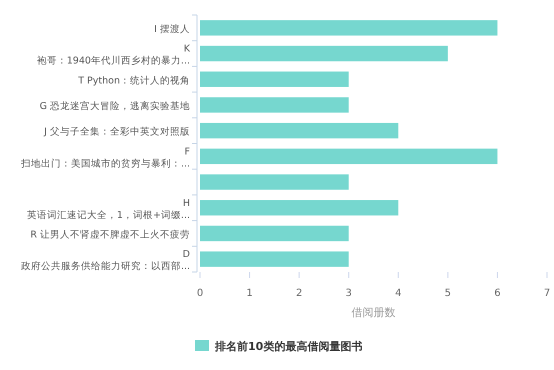  I want to click on legend: 排名前10类的最高借阅量图书, so click(278, 346).